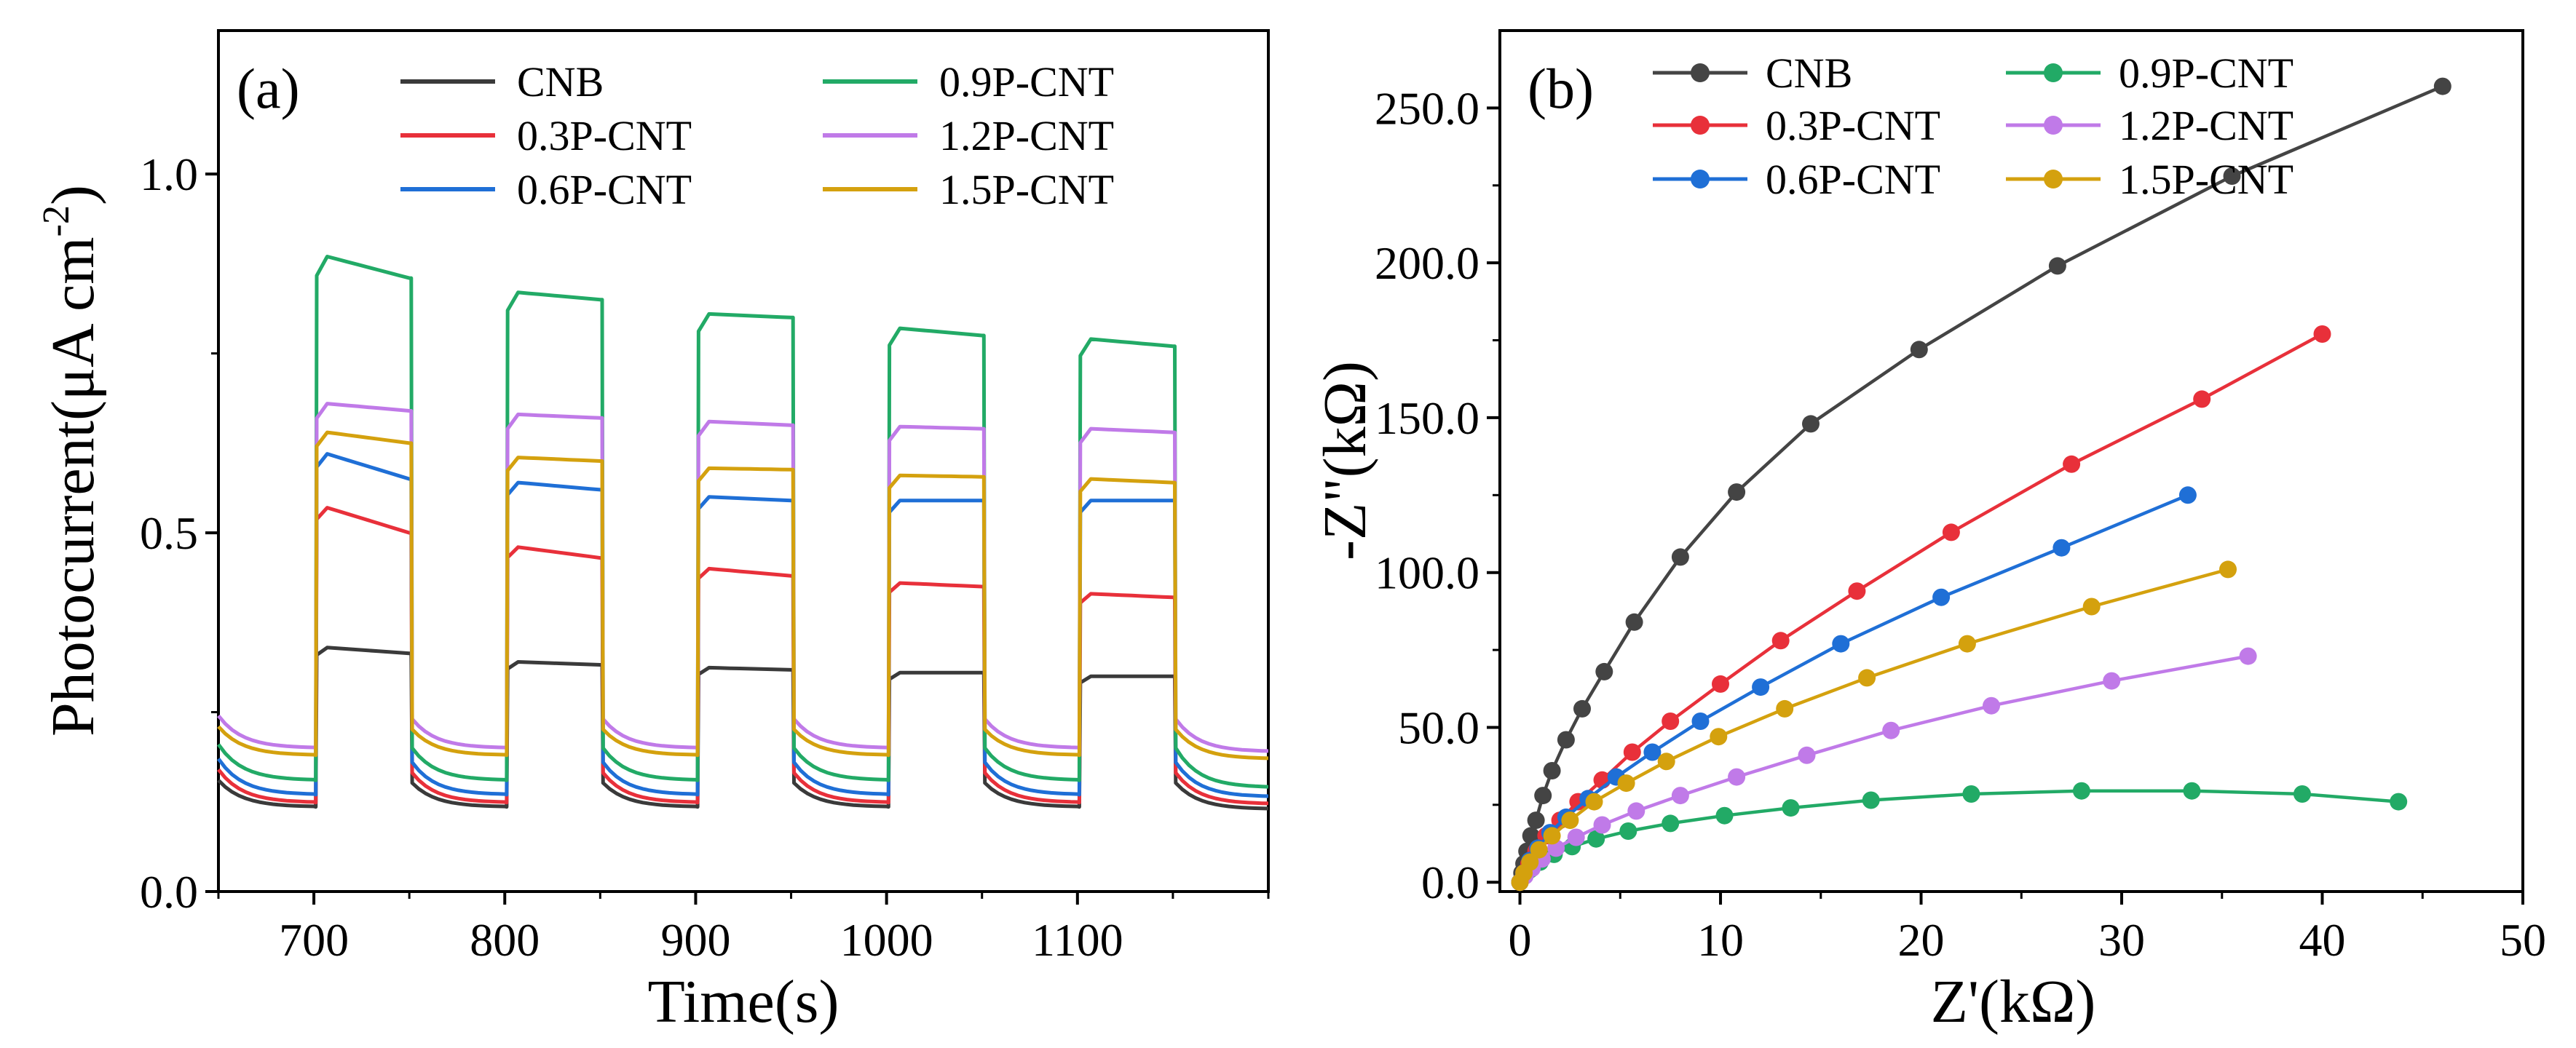 The width and height of the screenshot is (2576, 1048). Describe the element at coordinates (169, 174) in the screenshot. I see `panel-a-y-tick-label: 1.0` at that location.